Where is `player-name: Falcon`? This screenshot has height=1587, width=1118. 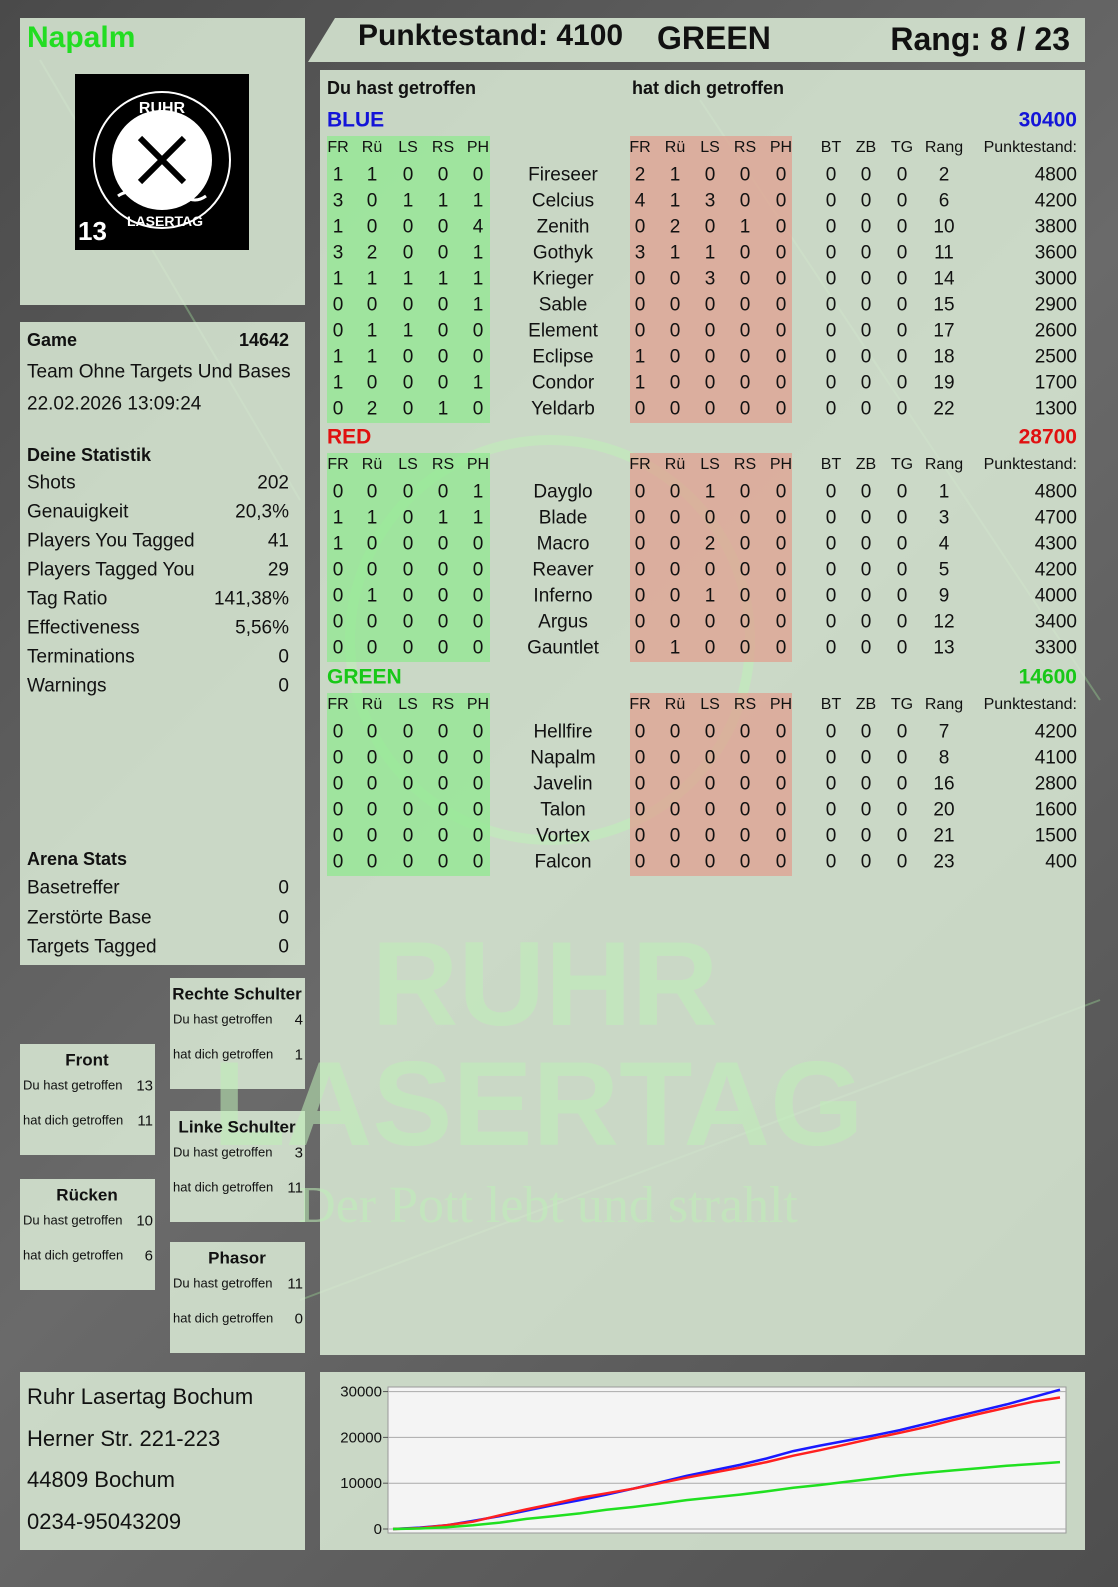
player-name: Falcon is located at coordinates (563, 862).